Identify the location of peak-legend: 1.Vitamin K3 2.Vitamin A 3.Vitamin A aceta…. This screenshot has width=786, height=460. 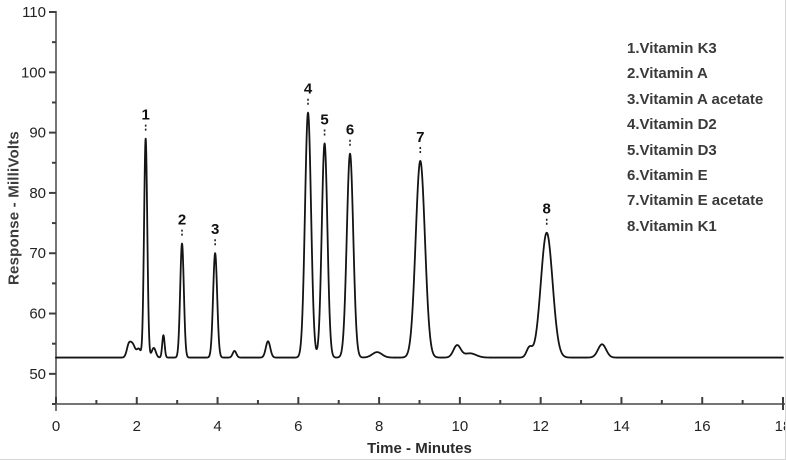
(695, 137).